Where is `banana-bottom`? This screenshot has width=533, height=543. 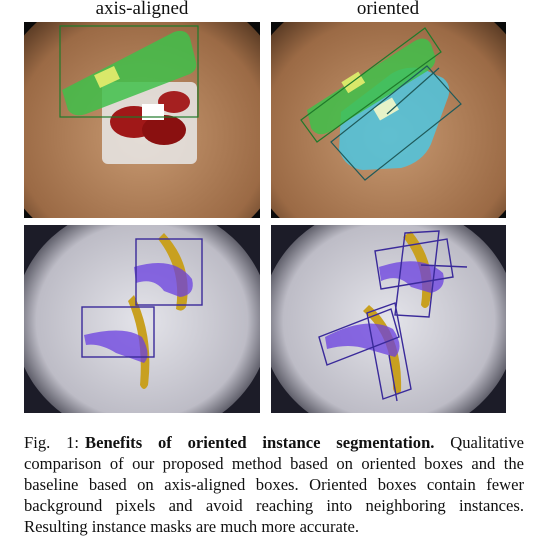
banana-bottom is located at coordinates (117, 342).